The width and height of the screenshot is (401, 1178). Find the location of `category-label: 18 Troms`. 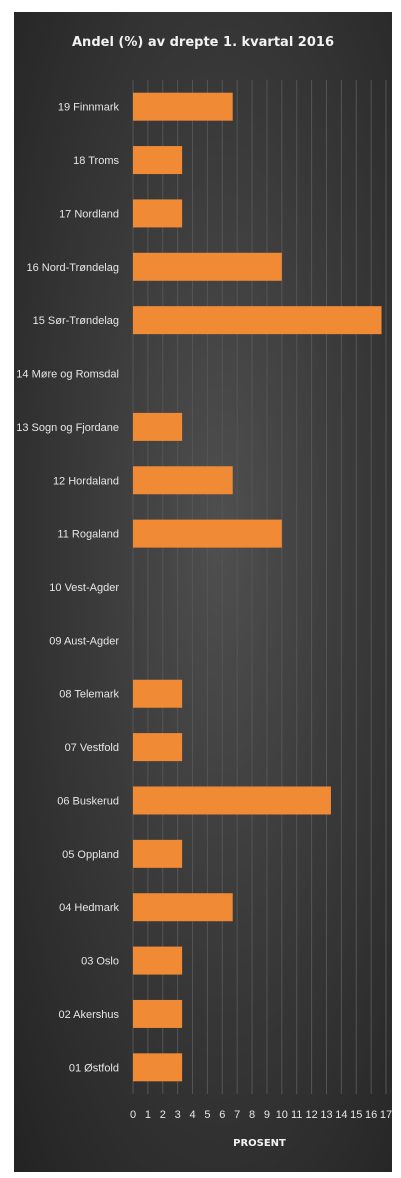

category-label: 18 Troms is located at coordinates (96, 161).